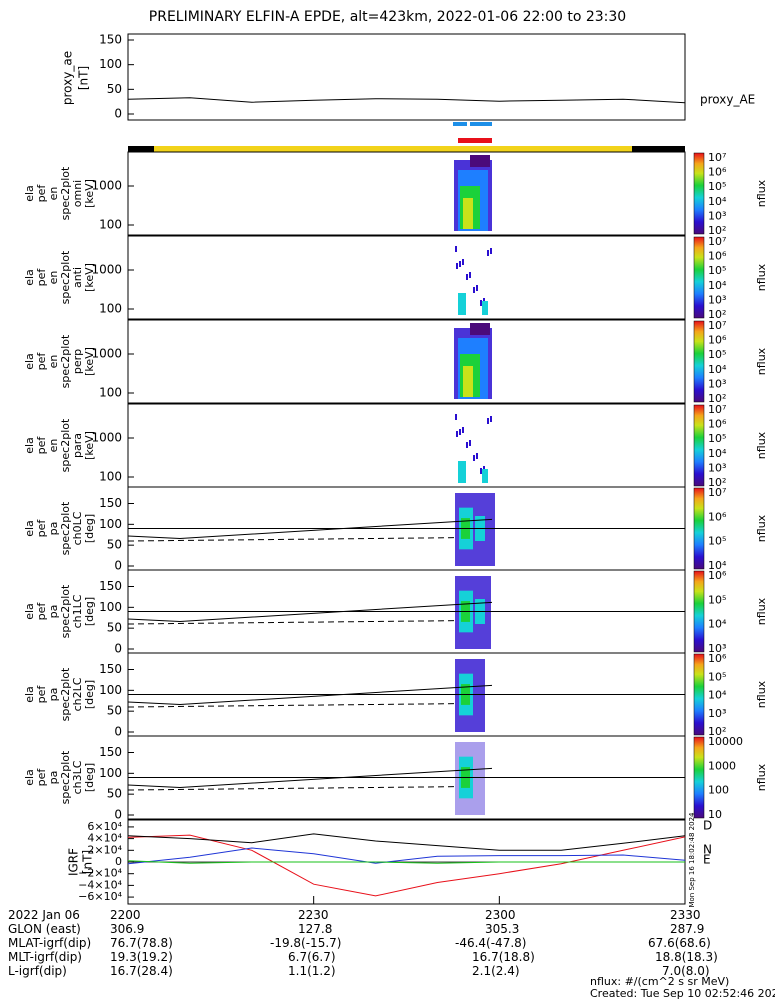 The height and width of the screenshot is (1000, 775). Describe the element at coordinates (65, 445) in the screenshot. I see `panel-ylabel-4-4: spec2plot` at that location.